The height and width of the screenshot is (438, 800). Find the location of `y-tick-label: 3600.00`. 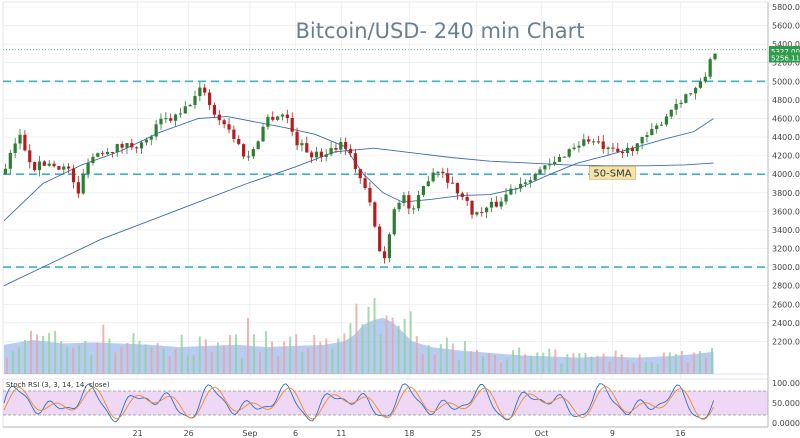

y-tick-label: 3600.00 is located at coordinates (786, 211).